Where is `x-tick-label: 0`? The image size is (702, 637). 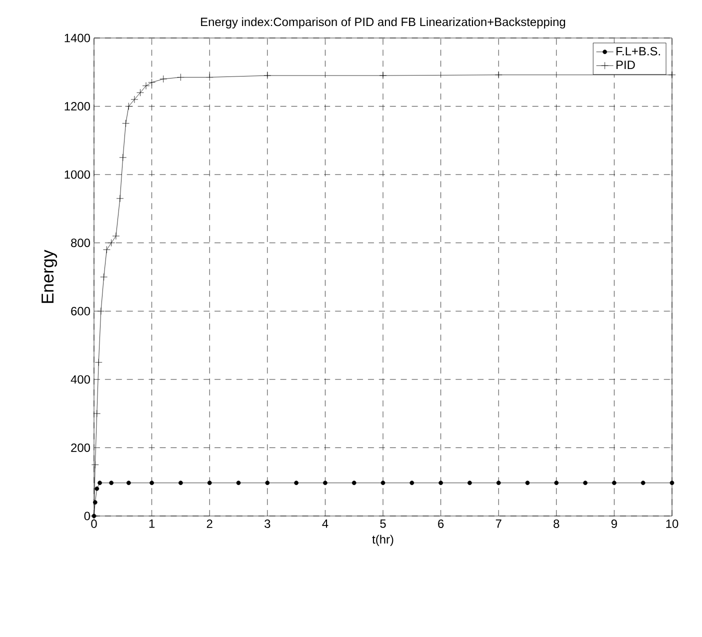 x-tick-label: 0 is located at coordinates (94, 524).